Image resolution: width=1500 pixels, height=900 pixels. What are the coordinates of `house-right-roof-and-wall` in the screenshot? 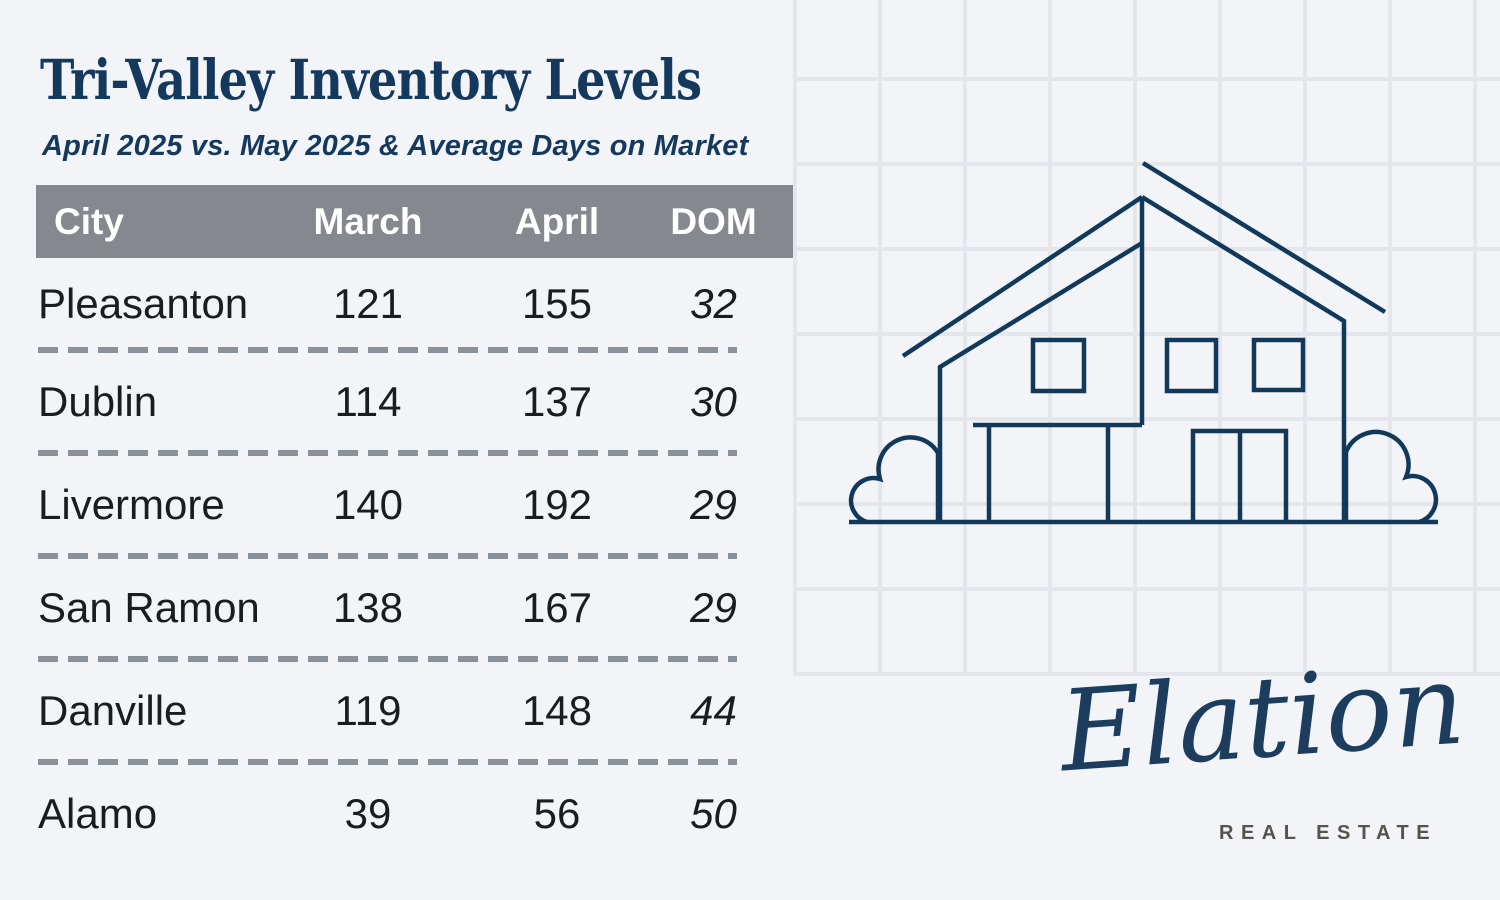 It's located at (1243, 358).